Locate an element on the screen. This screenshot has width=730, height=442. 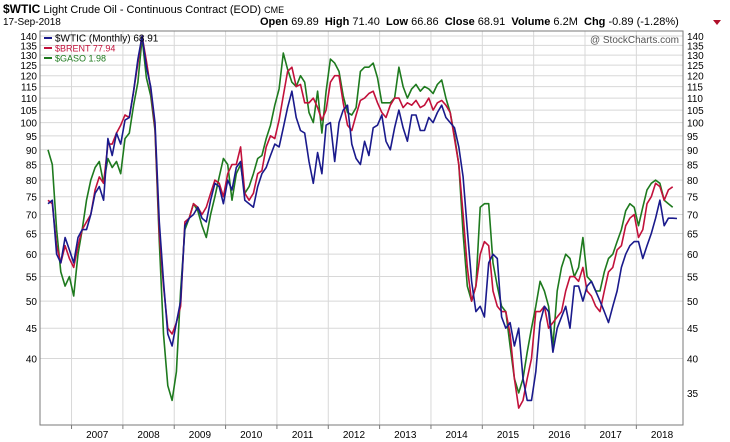
chart-date: 17-Sep-2018 is located at coordinates (32, 22).